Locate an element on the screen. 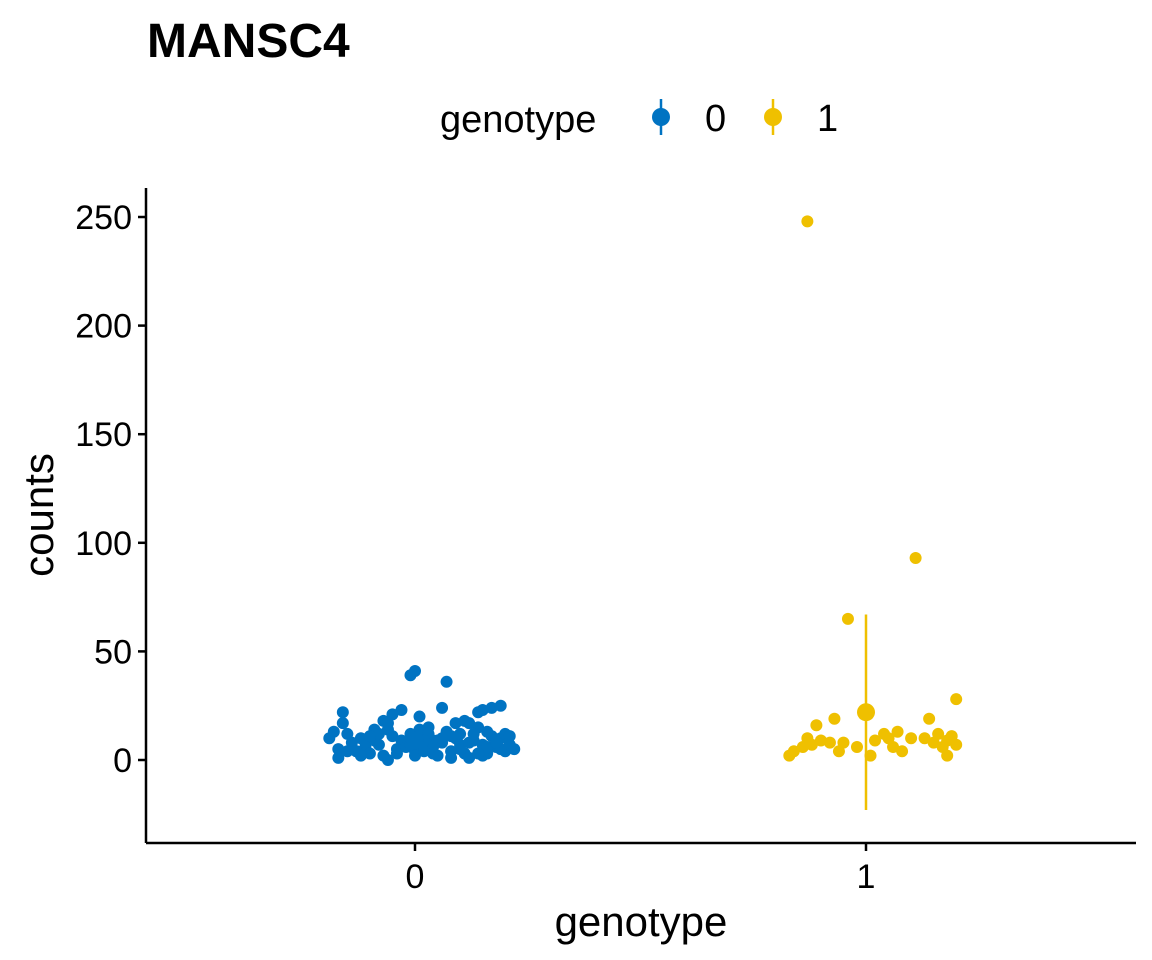 This screenshot has width=1152, height=960. legend: genotype 0 1 is located at coordinates (639, 119).